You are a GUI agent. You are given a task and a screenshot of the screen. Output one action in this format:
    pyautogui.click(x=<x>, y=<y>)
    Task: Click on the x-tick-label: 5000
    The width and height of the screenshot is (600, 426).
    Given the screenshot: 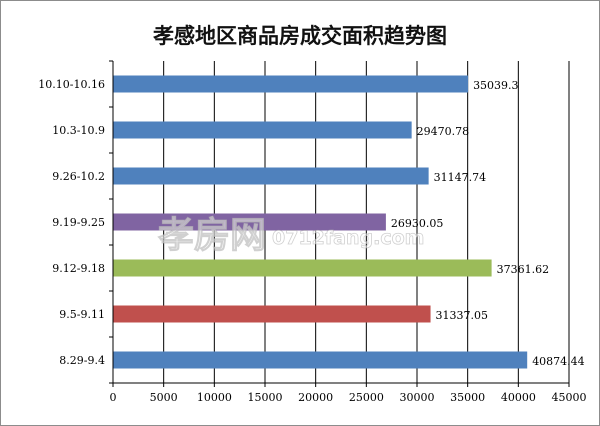 What is the action you would take?
    pyautogui.click(x=164, y=397)
    